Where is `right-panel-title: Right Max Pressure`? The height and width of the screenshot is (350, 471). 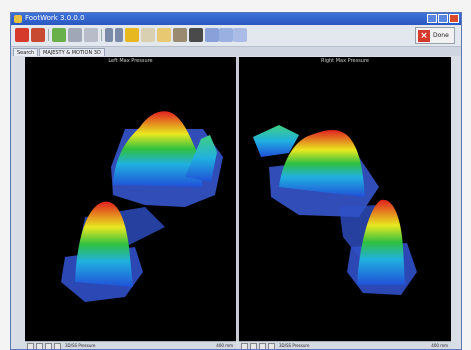
right-panel-title: Right Max Pressure is located at coordinates (345, 61).